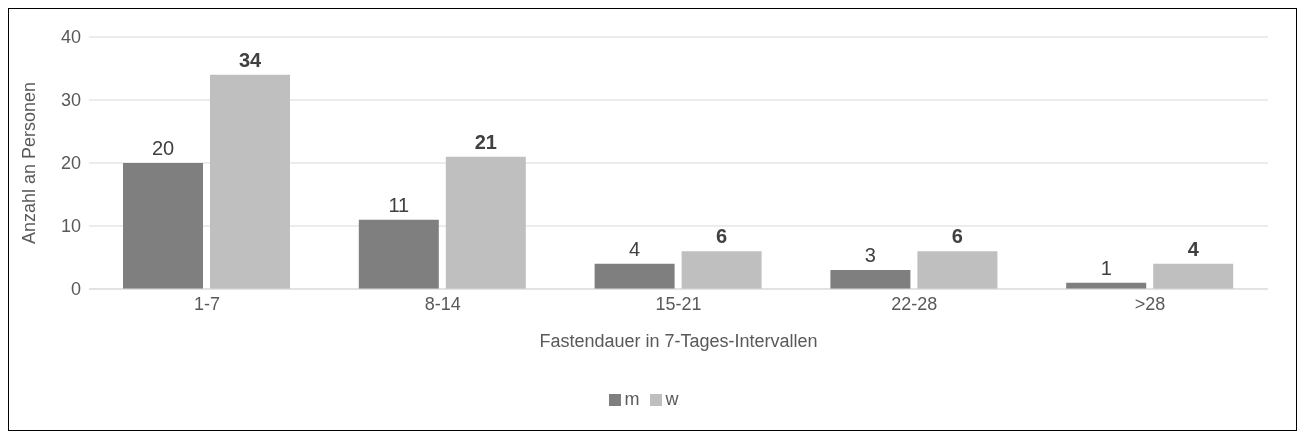 The image size is (1305, 439). Describe the element at coordinates (250, 59) in the screenshot. I see `data-label: 34` at that location.